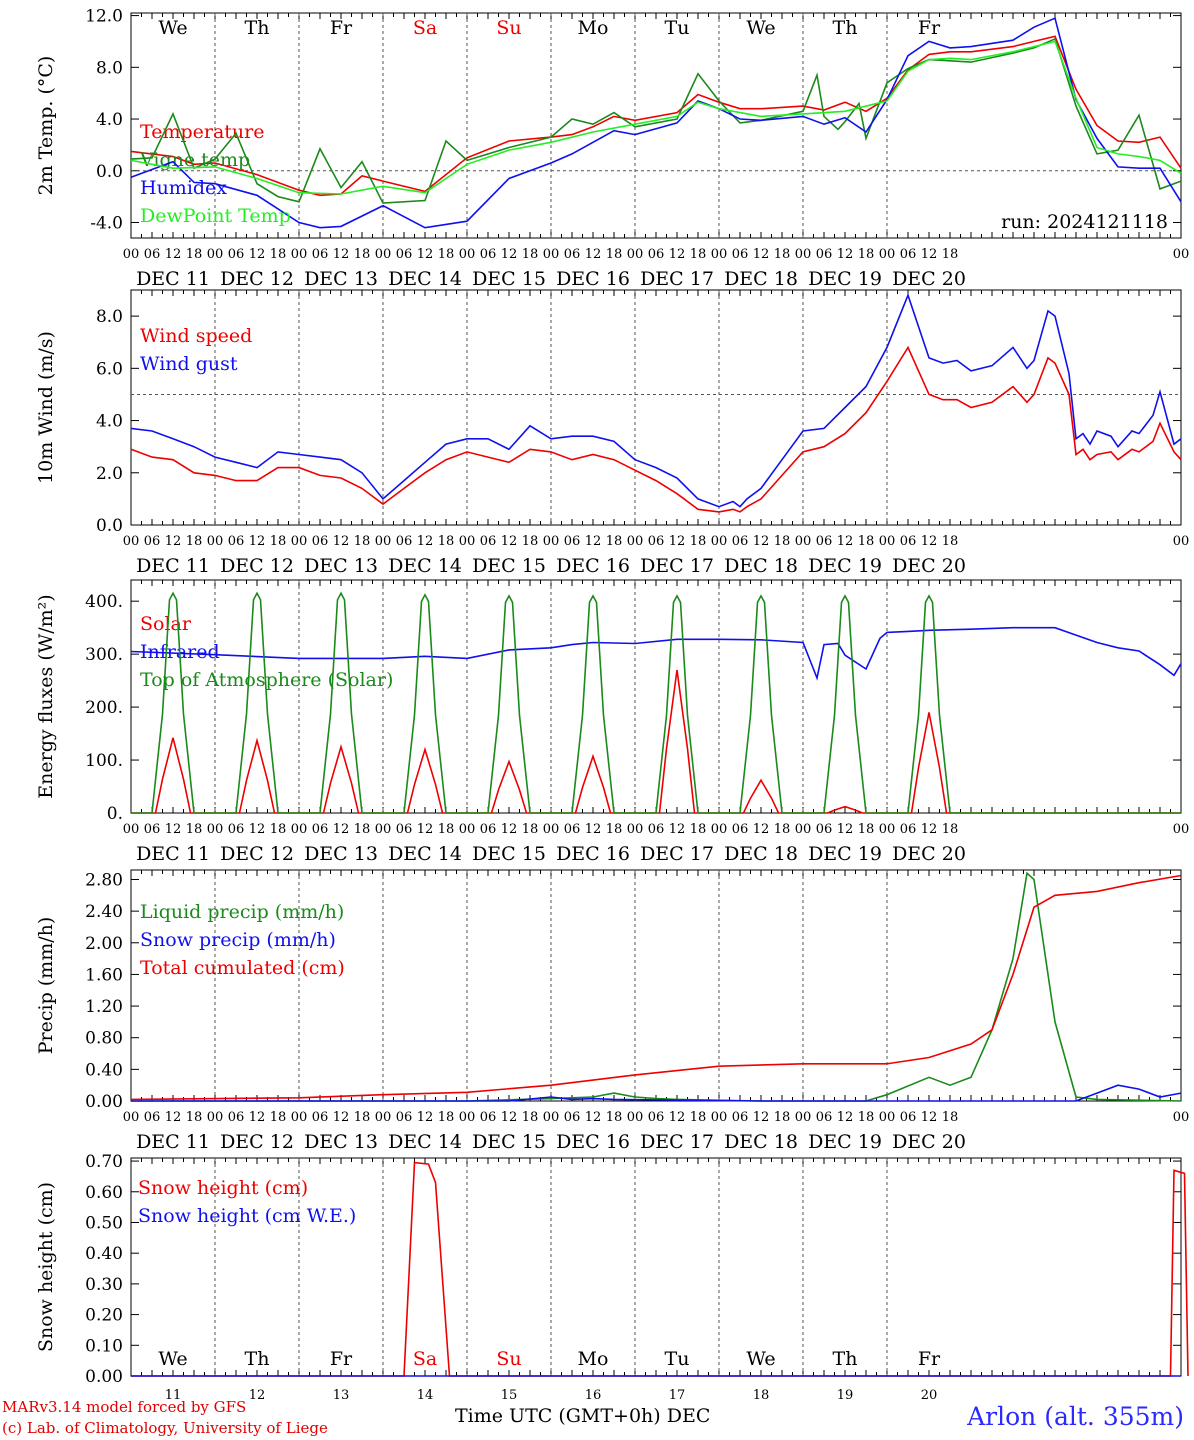 This screenshot has height=1440, width=1194. Describe the element at coordinates (508, 28) in the screenshot. I see `day-of-week-label: Su` at that location.